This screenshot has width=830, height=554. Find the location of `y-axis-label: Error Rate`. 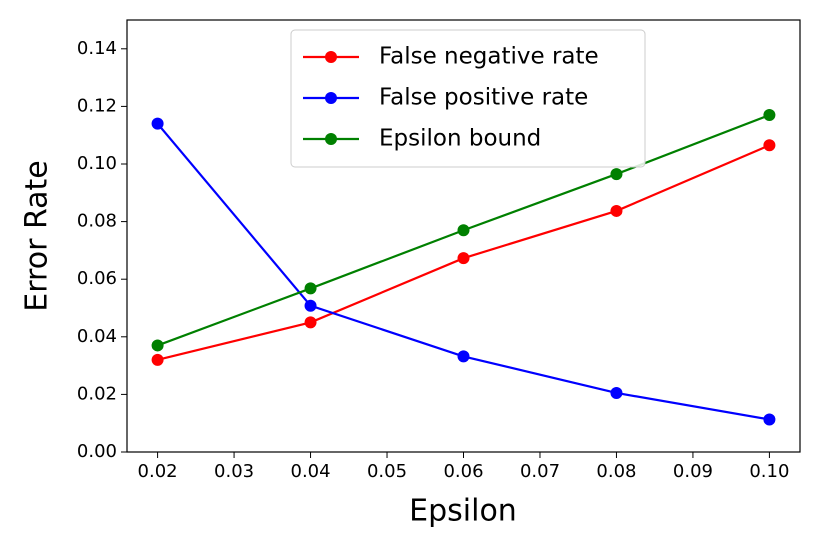

y-axis-label: Error Rate is located at coordinates (37, 235).